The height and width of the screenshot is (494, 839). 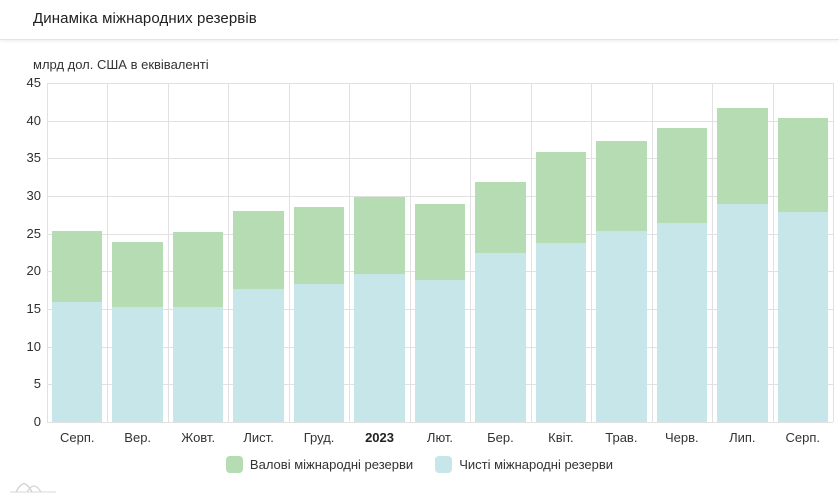 I want to click on x-axis-label: Груд., so click(x=319, y=437).